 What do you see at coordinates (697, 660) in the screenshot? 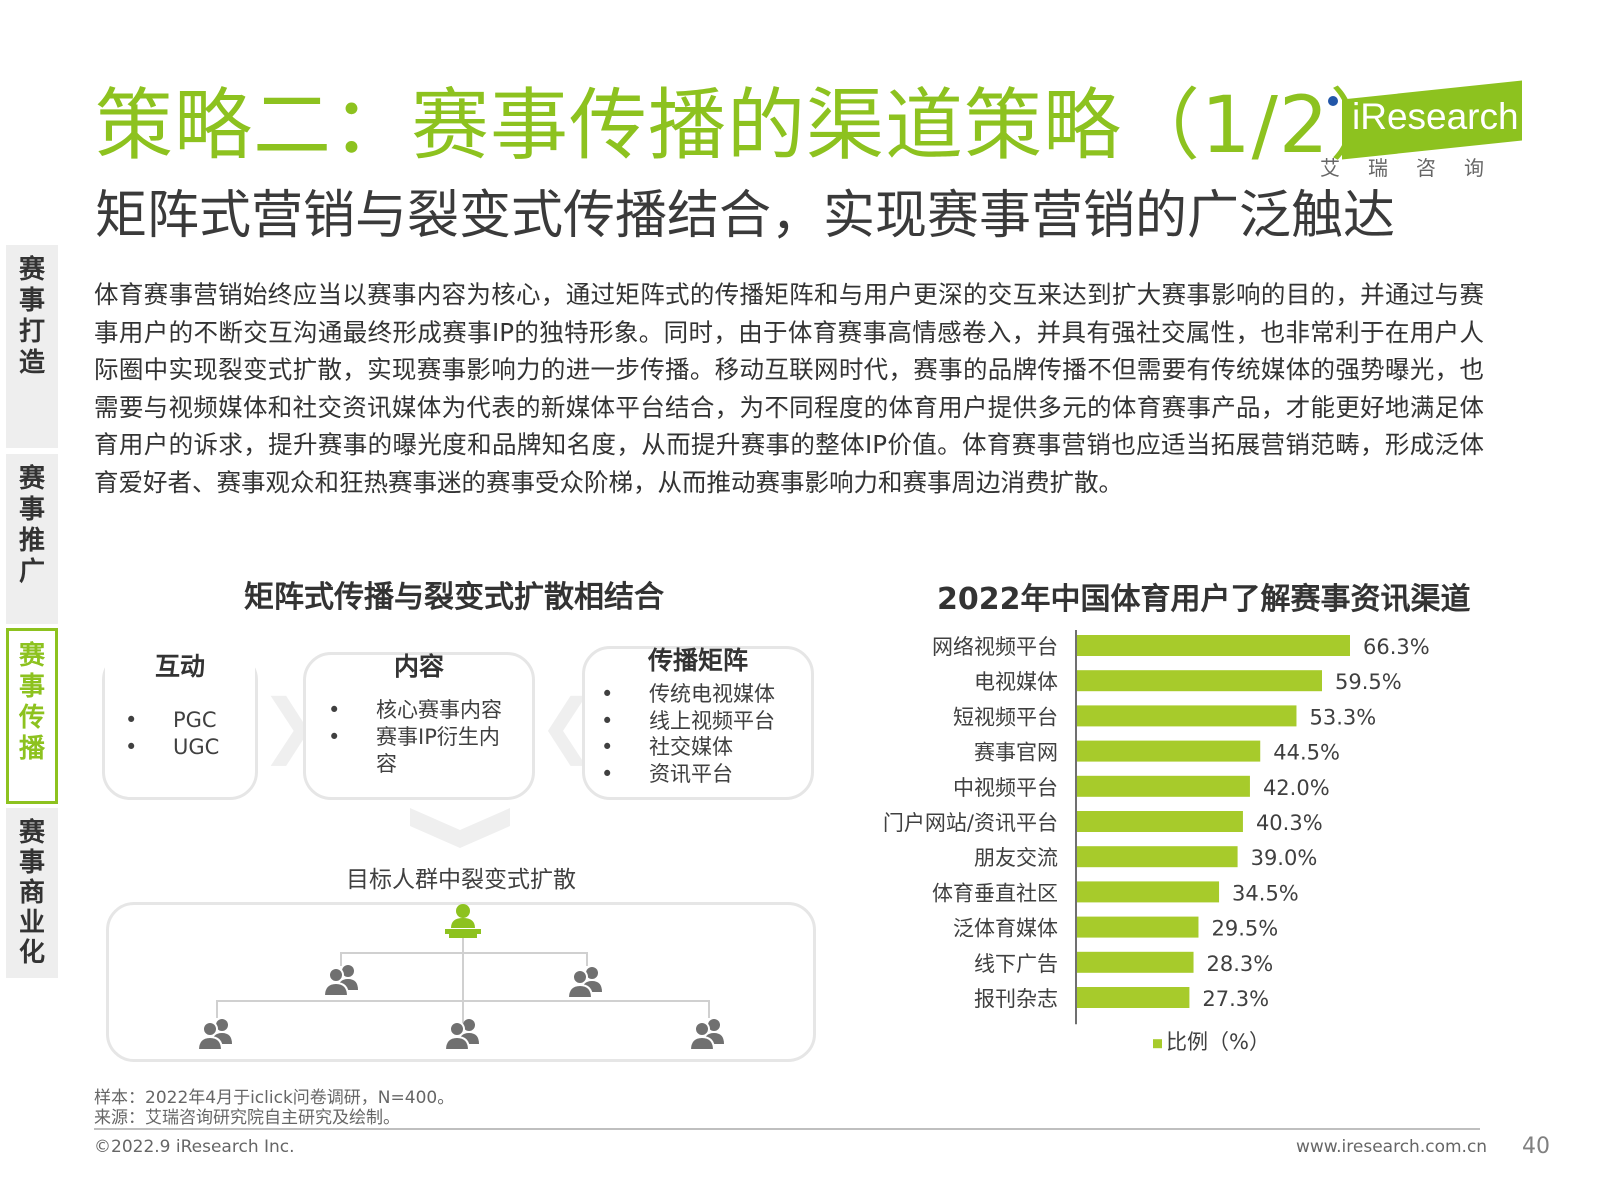
I see `matrix-box-title: 传播矩阵` at bounding box center [697, 660].